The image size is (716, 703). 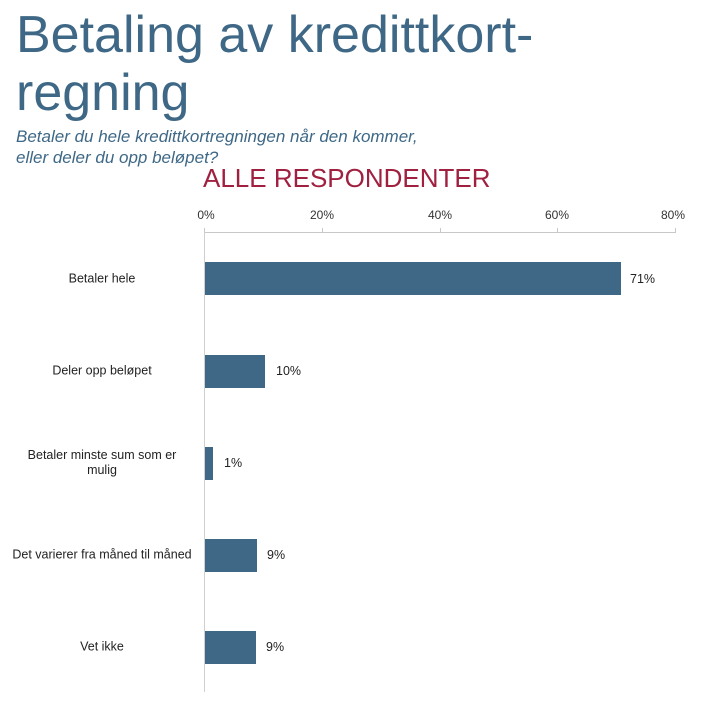 What do you see at coordinates (231, 555) in the screenshot?
I see `bar-varierer` at bounding box center [231, 555].